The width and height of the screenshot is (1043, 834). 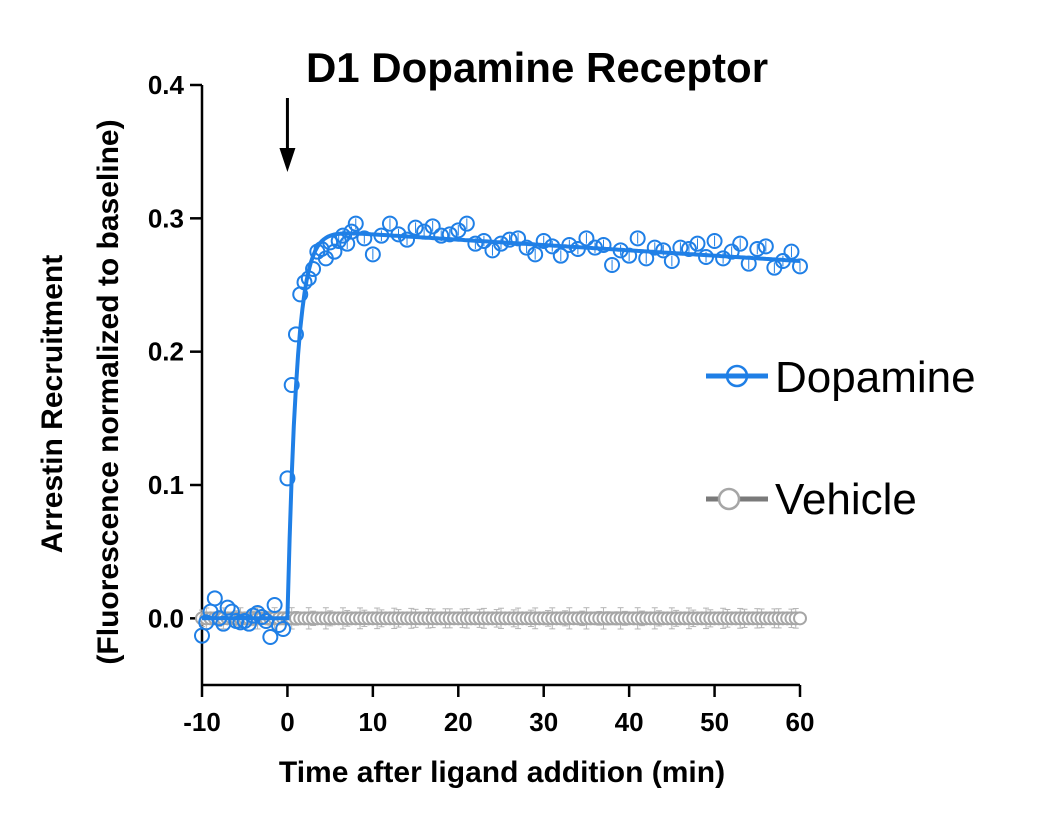 I want to click on x-tick-label: 60, so click(x=800, y=722).